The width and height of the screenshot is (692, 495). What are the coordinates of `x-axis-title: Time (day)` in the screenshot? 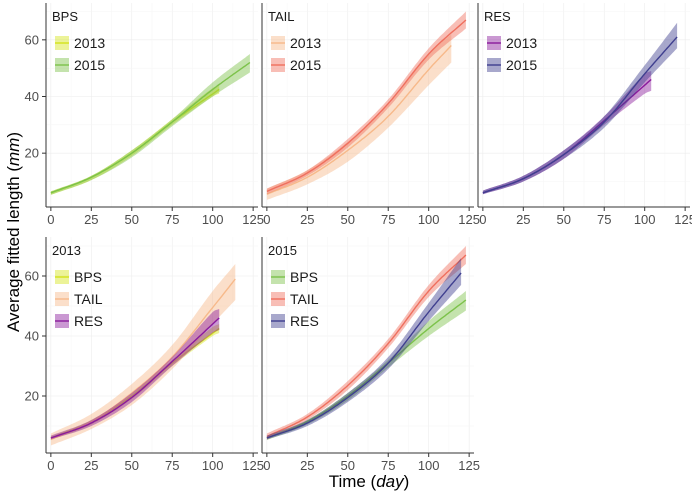 It's located at (369, 481).